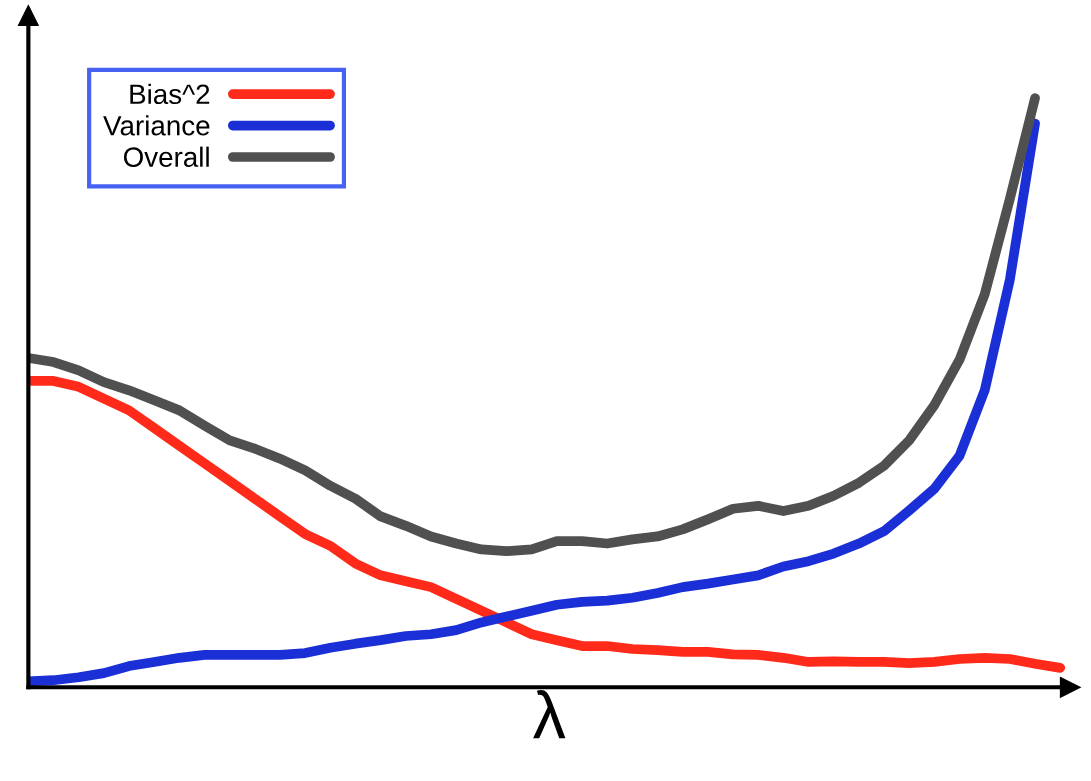  I want to click on legend-label: Variance, so click(156, 125).